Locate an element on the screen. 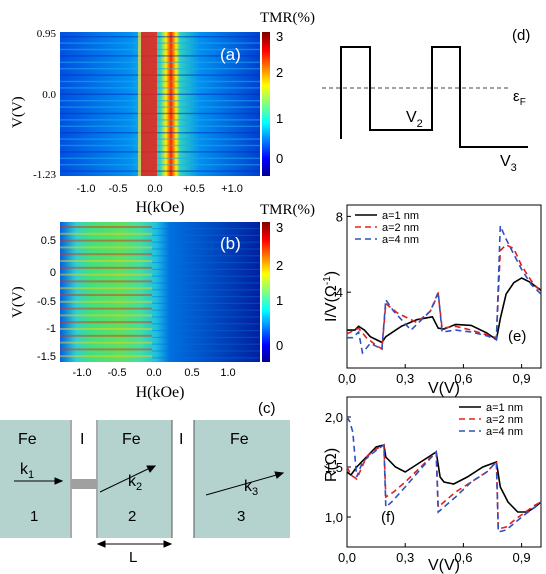 The width and height of the screenshot is (546, 574). barrier-block is located at coordinates (84, 484).